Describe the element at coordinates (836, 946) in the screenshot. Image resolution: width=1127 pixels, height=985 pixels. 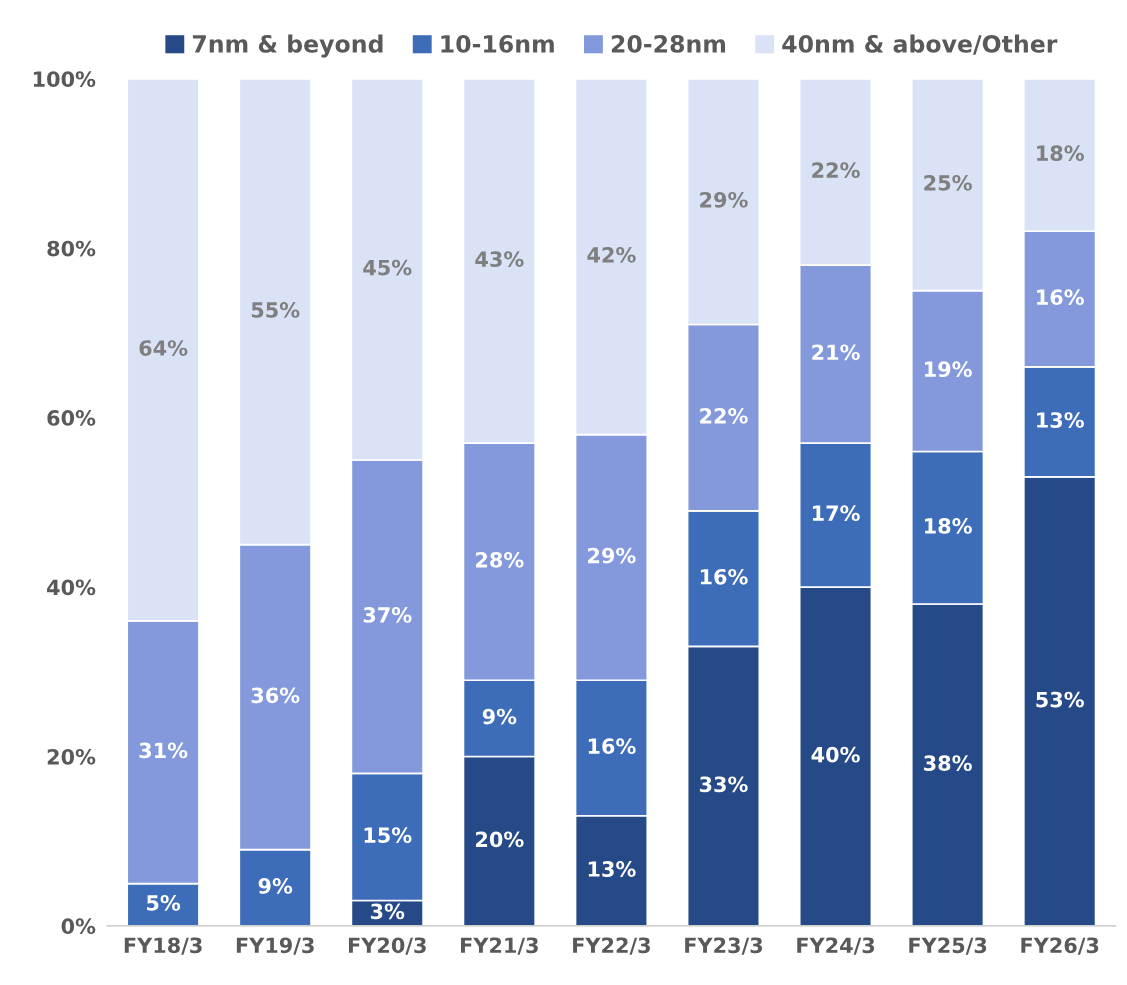
I see `x-tick-label: FY24/3` at that location.